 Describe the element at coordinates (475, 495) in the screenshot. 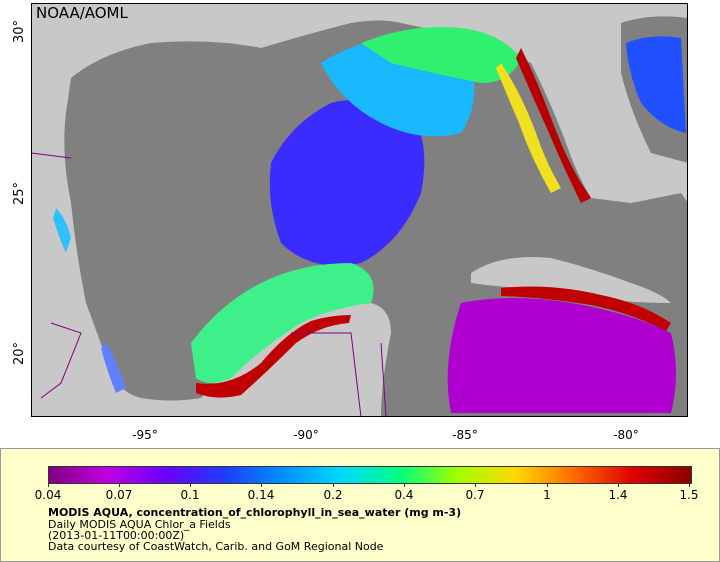

I see `cb-label: 0.7` at that location.